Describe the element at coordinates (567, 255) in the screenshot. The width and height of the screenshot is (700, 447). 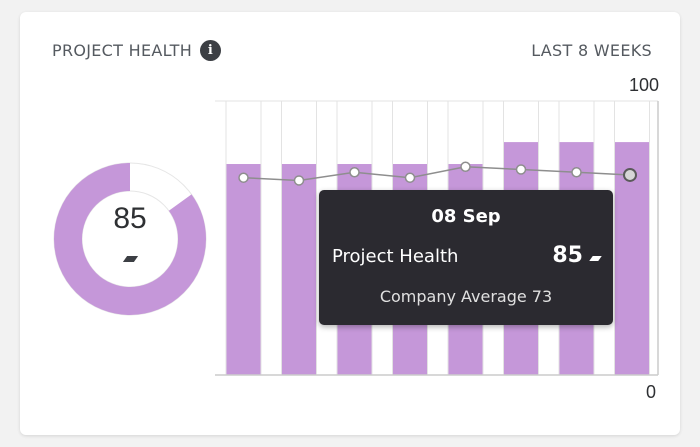
I see `tooltip-value: 85` at that location.